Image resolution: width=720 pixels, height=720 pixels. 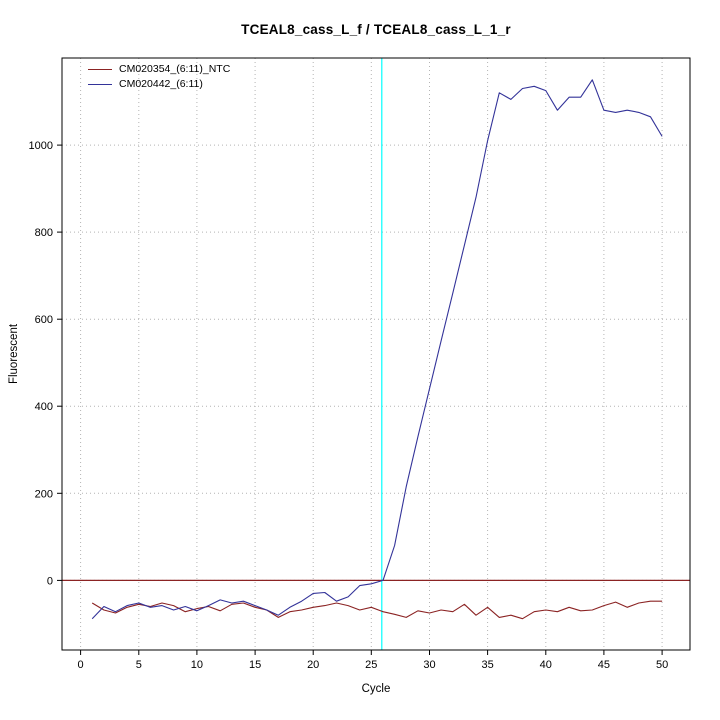 I want to click on legend-label-ntc: CM020354_(6:11)_NTC, so click(x=175, y=69).